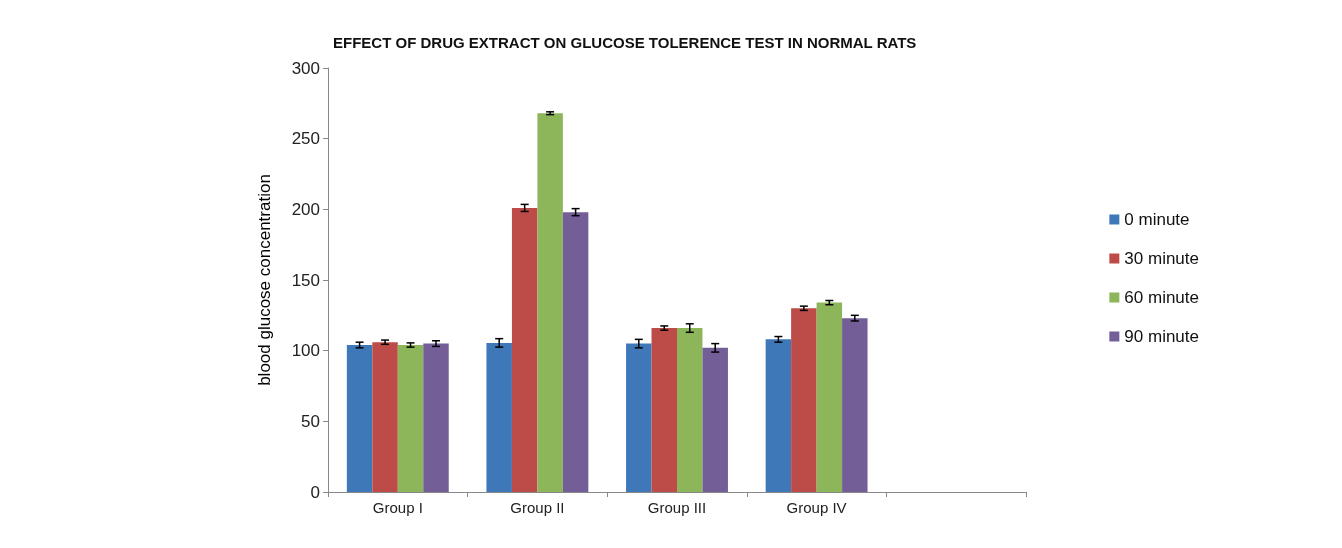  I want to click on y-axis-title: blood glucose concentration, so click(264, 280).